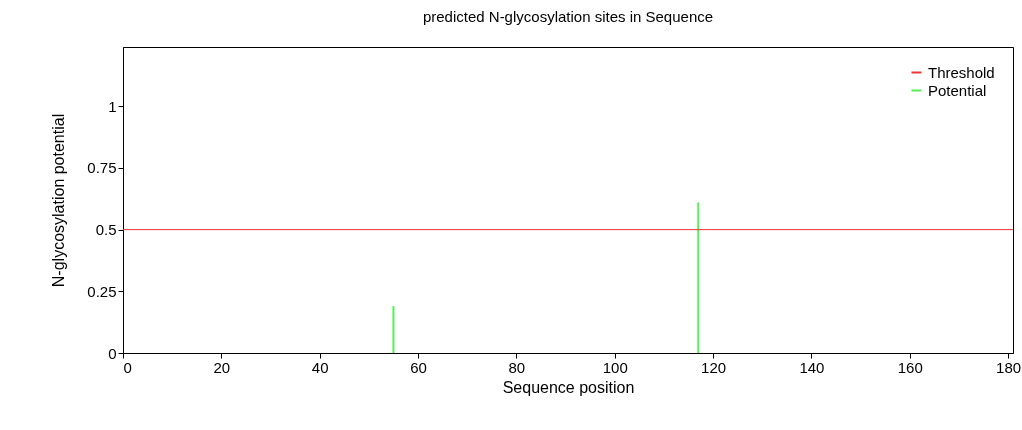  I want to click on x-tick-label: 60, so click(418, 367).